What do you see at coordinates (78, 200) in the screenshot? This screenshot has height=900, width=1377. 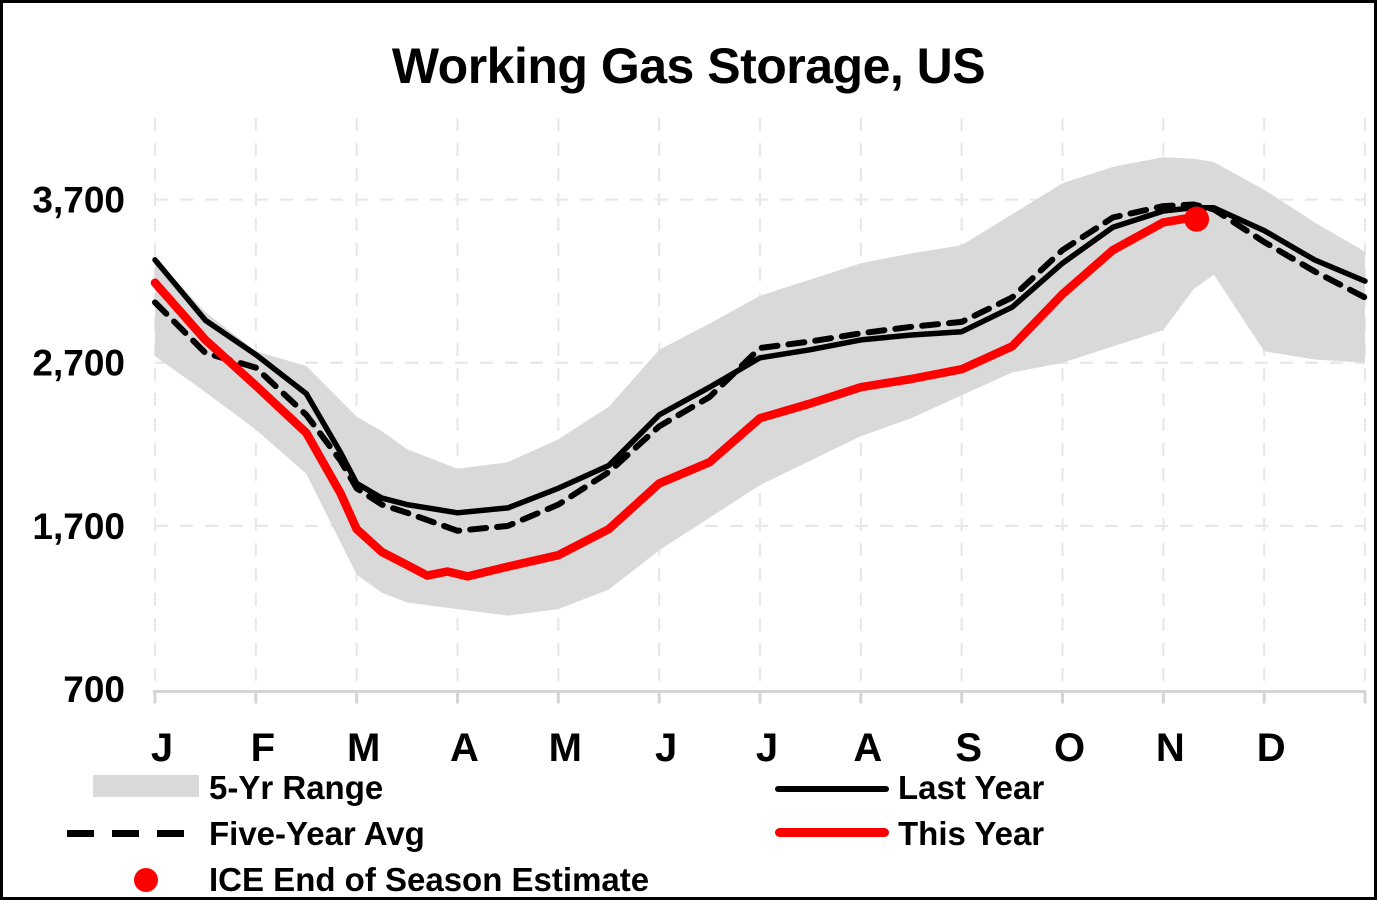 I see `y-tick-label: 3,700` at bounding box center [78, 200].